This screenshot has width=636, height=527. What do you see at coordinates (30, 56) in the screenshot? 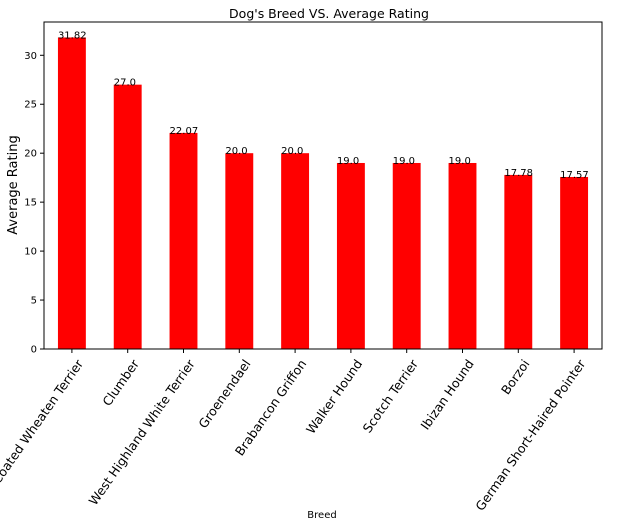
I see `y-tick-label: 30` at bounding box center [30, 56].